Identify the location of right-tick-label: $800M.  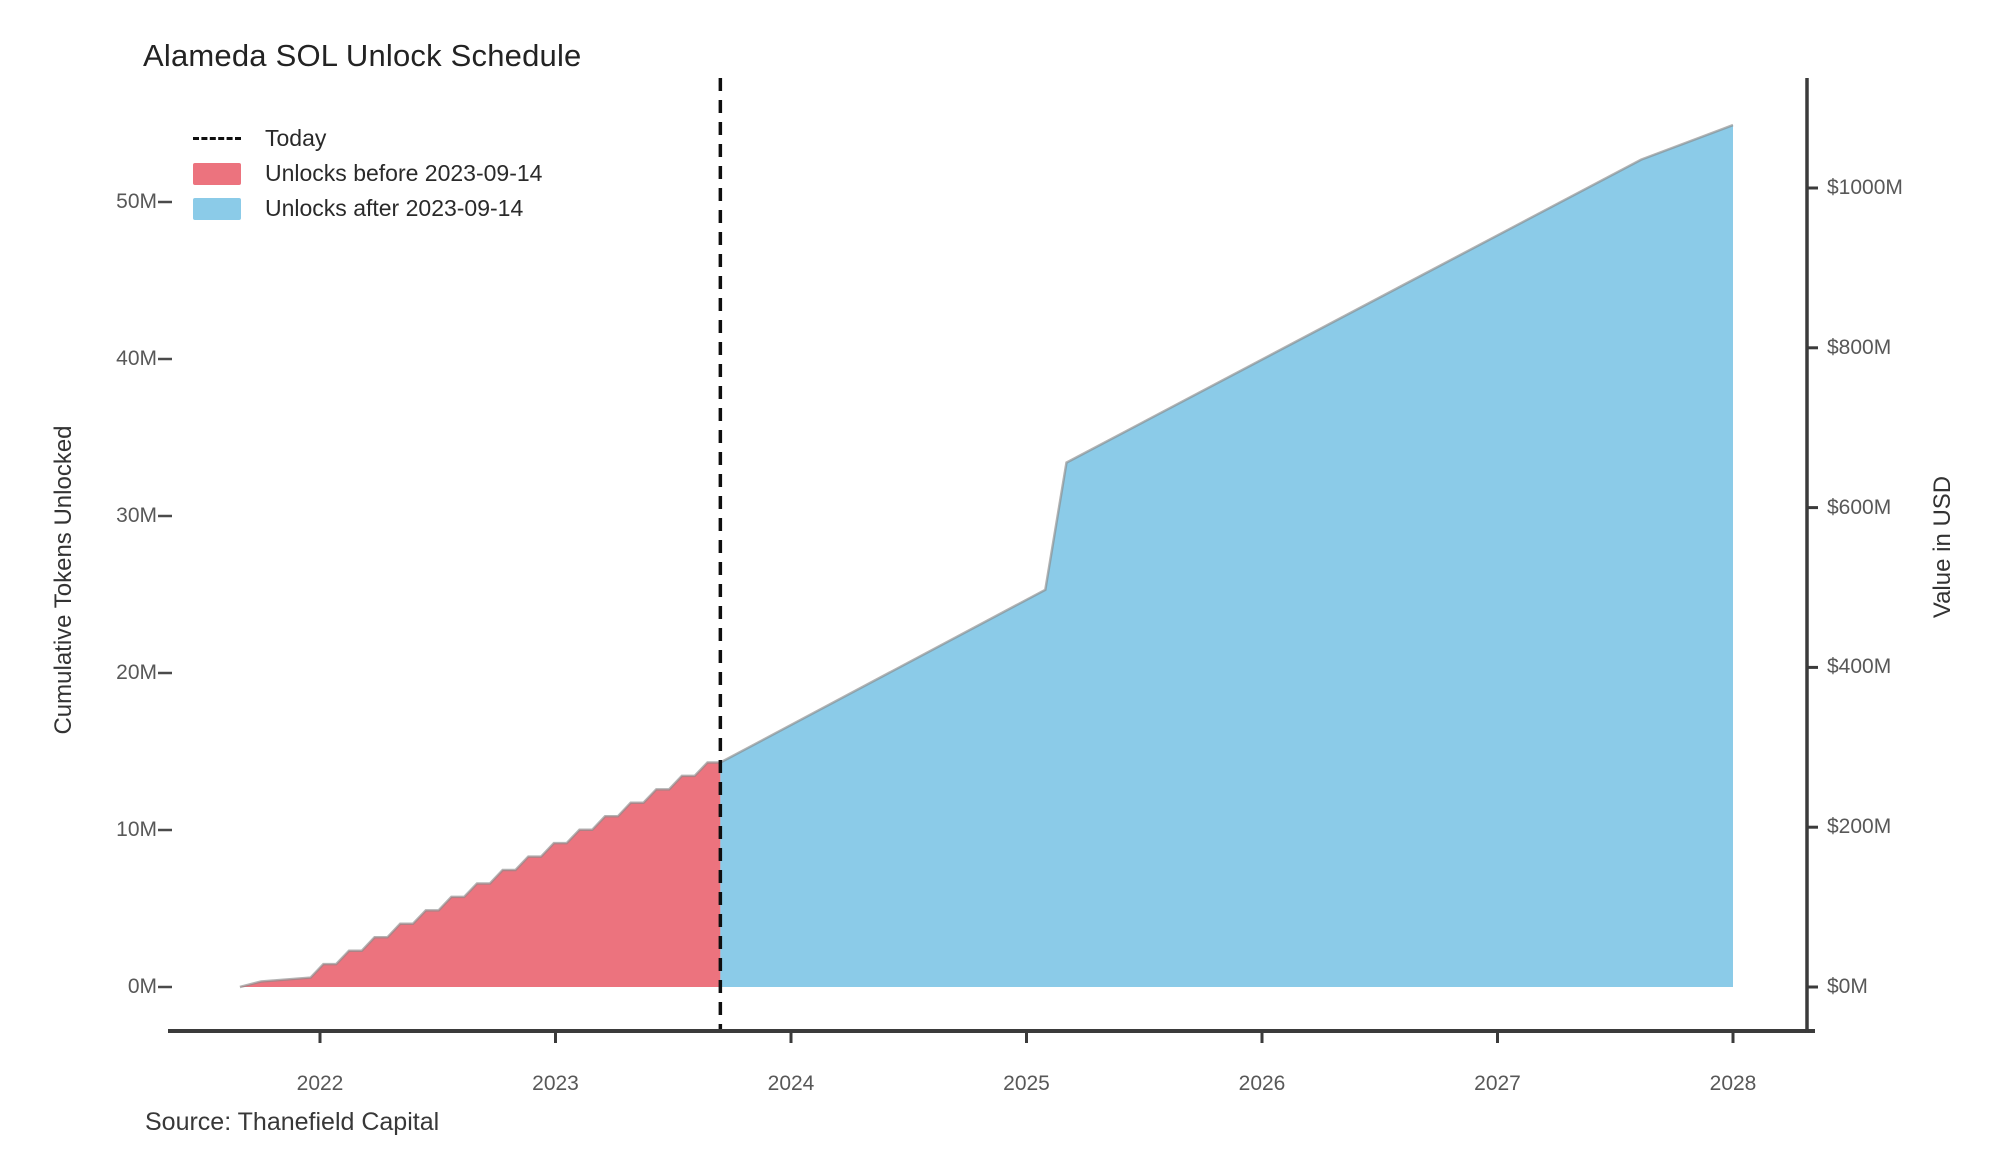
(1859, 347).